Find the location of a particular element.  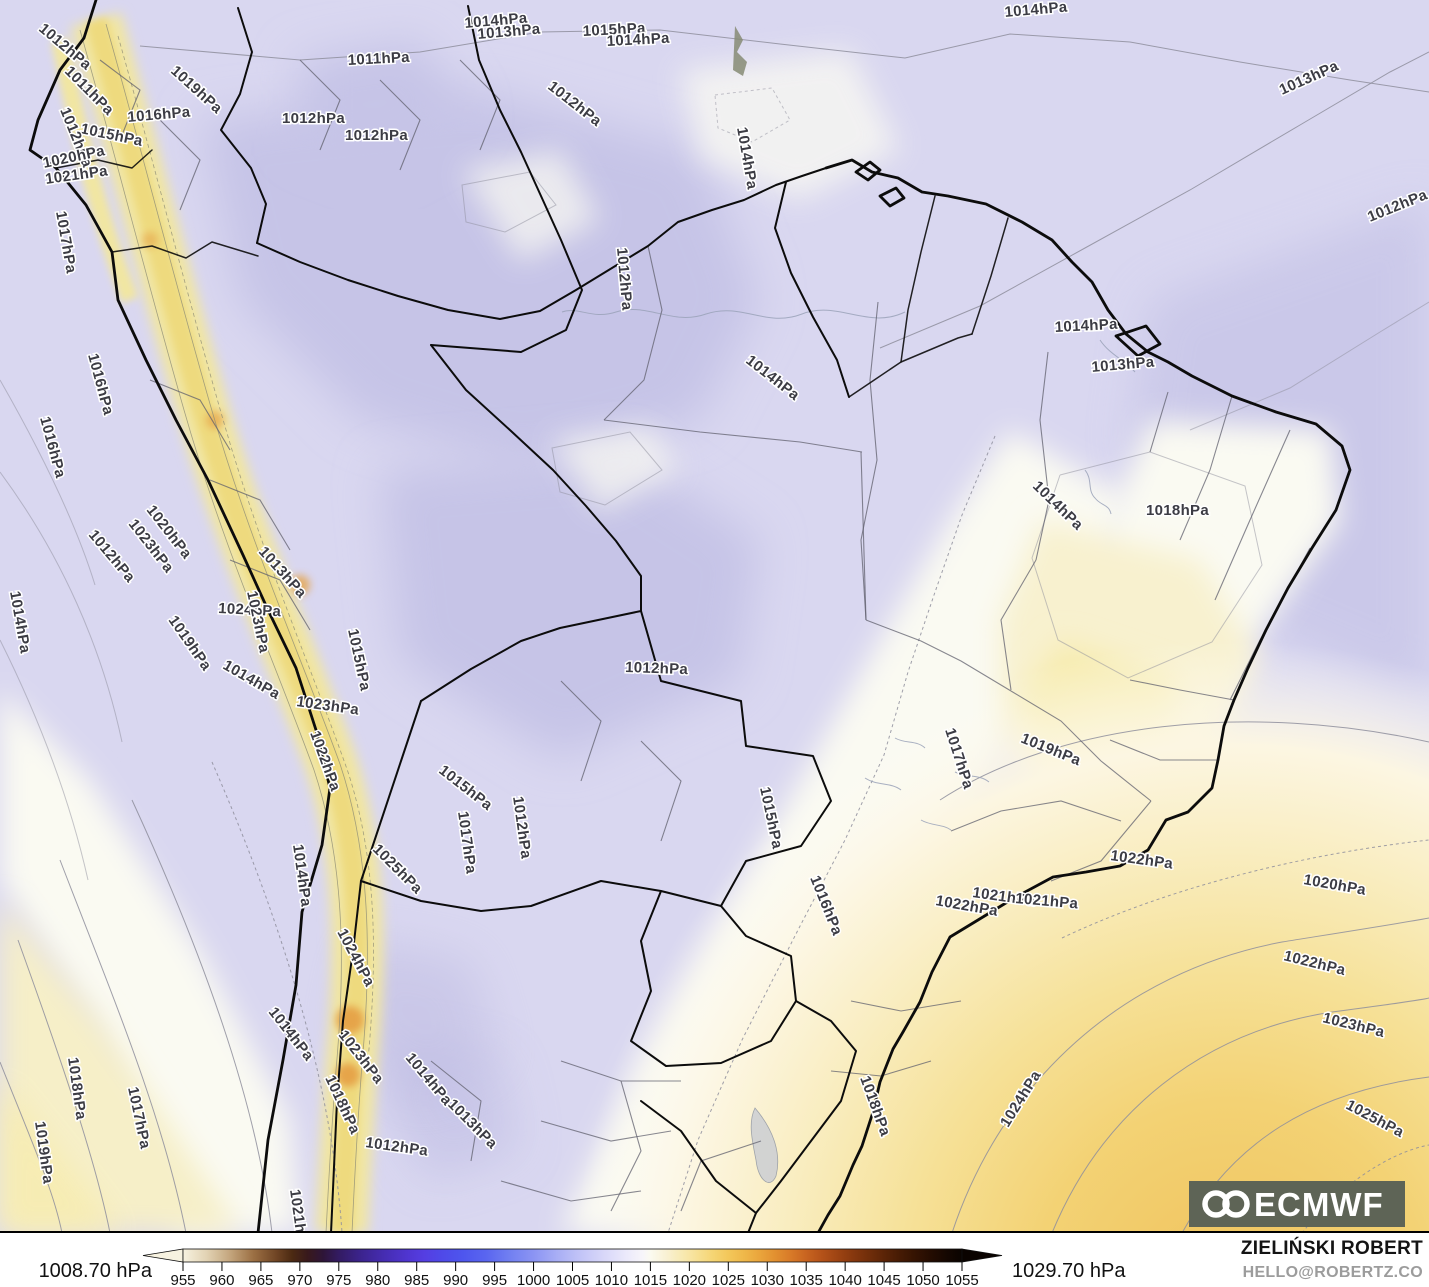

attribution-email: HELLO@ROBERTZ.CO is located at coordinates (1333, 1272).